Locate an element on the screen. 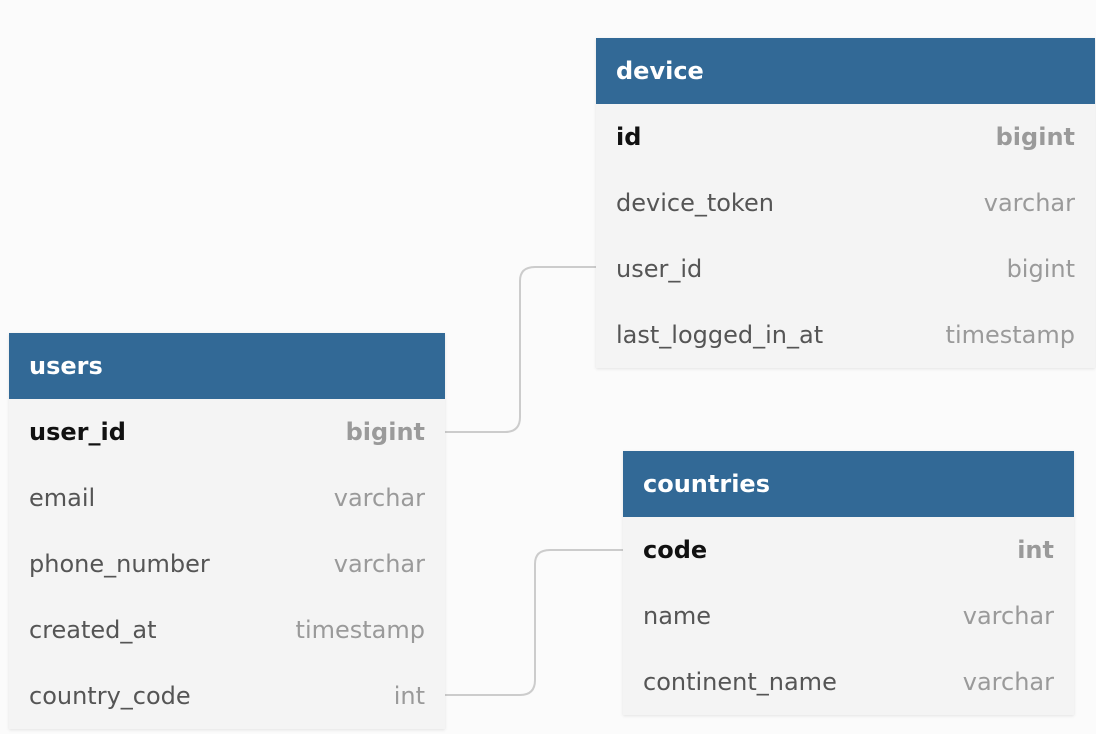  column-row-device-user-id: user_id bigint is located at coordinates (845, 269).